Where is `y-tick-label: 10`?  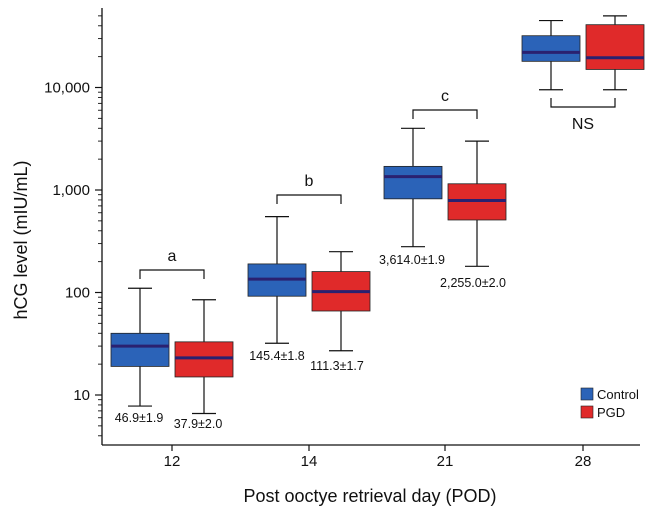 y-tick-label: 10 is located at coordinates (81, 395).